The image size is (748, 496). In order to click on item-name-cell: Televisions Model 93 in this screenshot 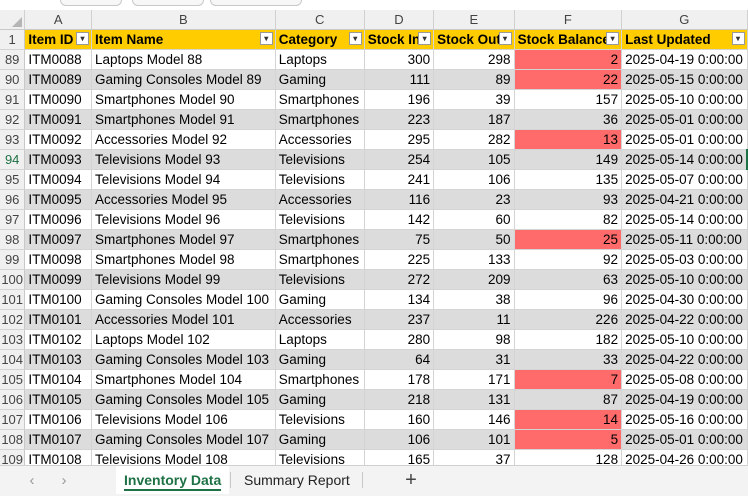, I will do `click(183, 159)`.